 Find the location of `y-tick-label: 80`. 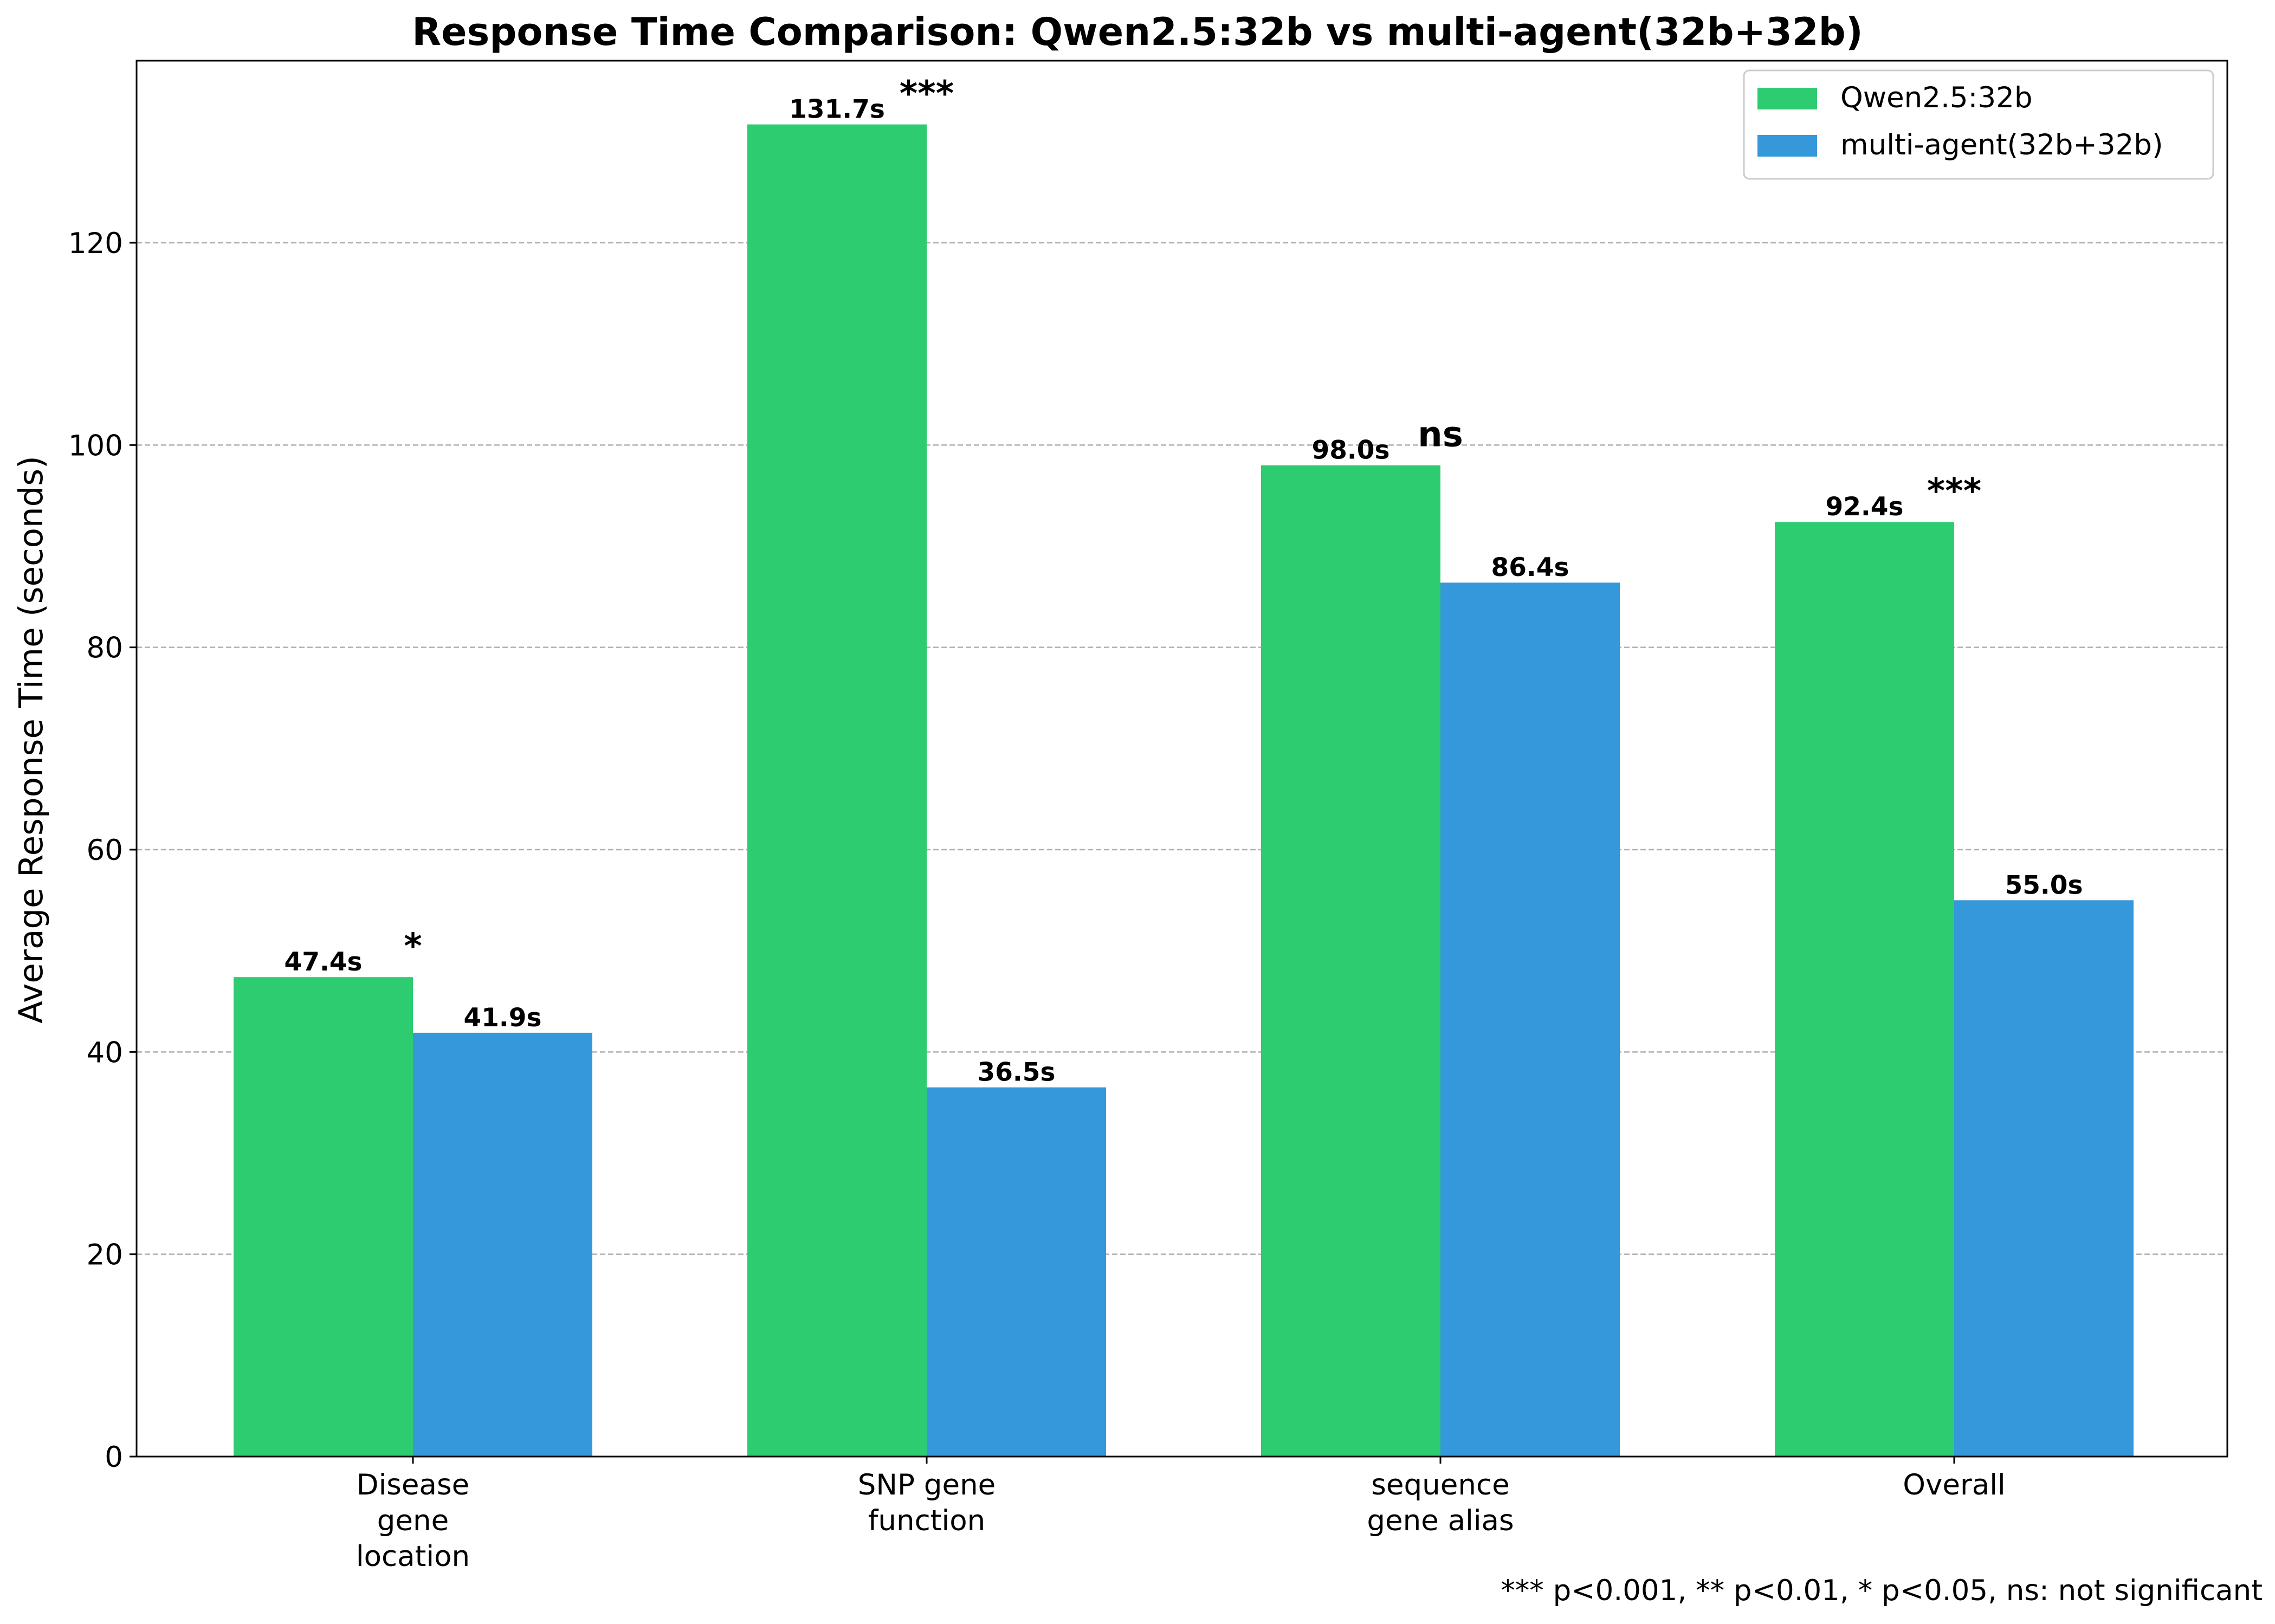

y-tick-label: 80 is located at coordinates (105, 649).